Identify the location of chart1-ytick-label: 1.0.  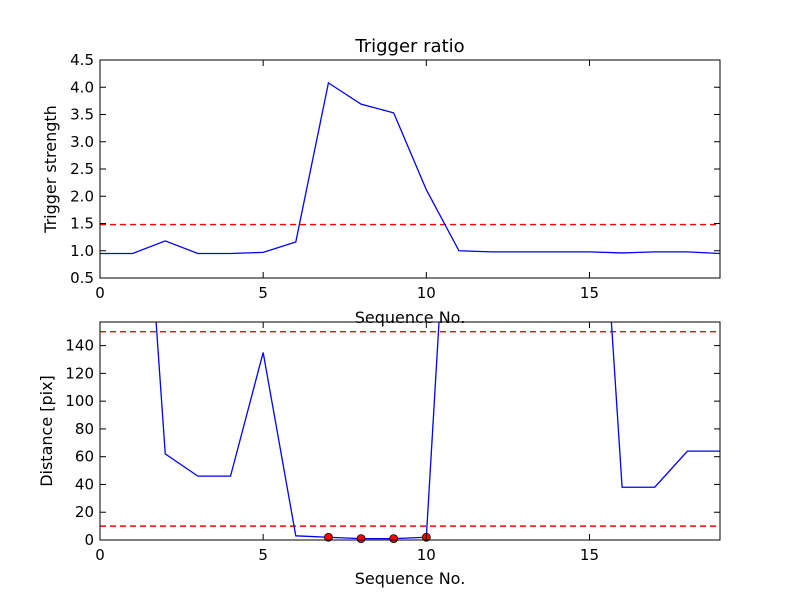
(82, 251).